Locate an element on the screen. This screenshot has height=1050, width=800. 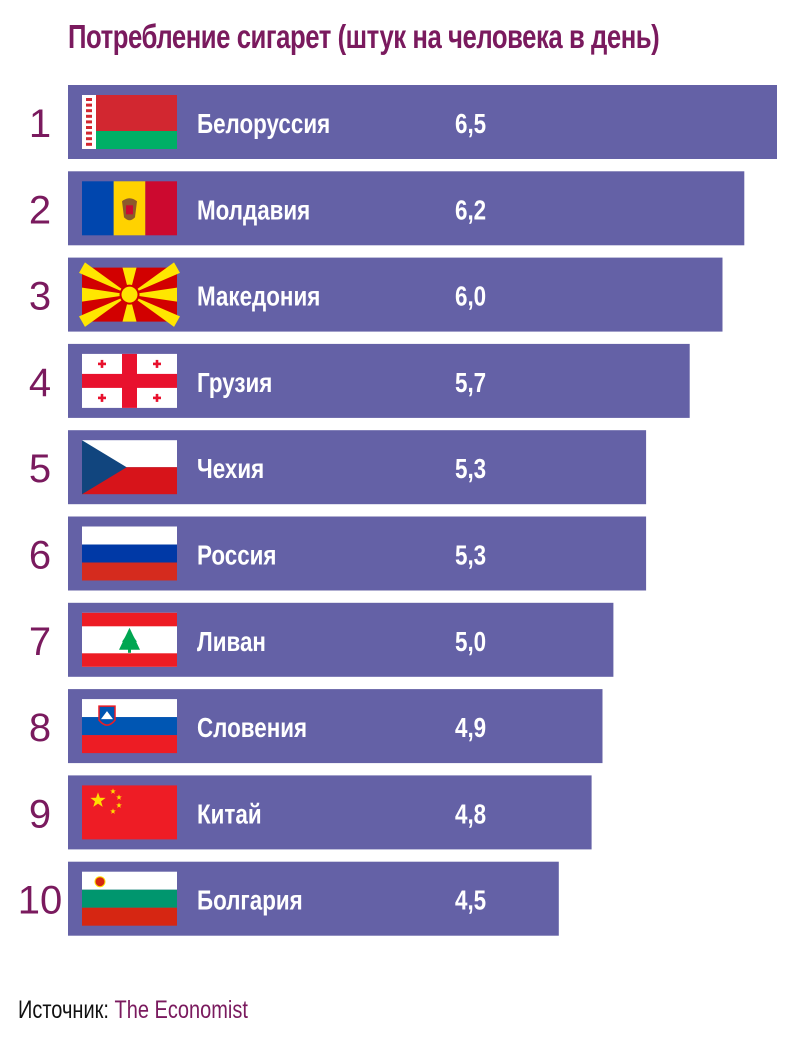
source-publisher: The Economist is located at coordinates (181, 1010).